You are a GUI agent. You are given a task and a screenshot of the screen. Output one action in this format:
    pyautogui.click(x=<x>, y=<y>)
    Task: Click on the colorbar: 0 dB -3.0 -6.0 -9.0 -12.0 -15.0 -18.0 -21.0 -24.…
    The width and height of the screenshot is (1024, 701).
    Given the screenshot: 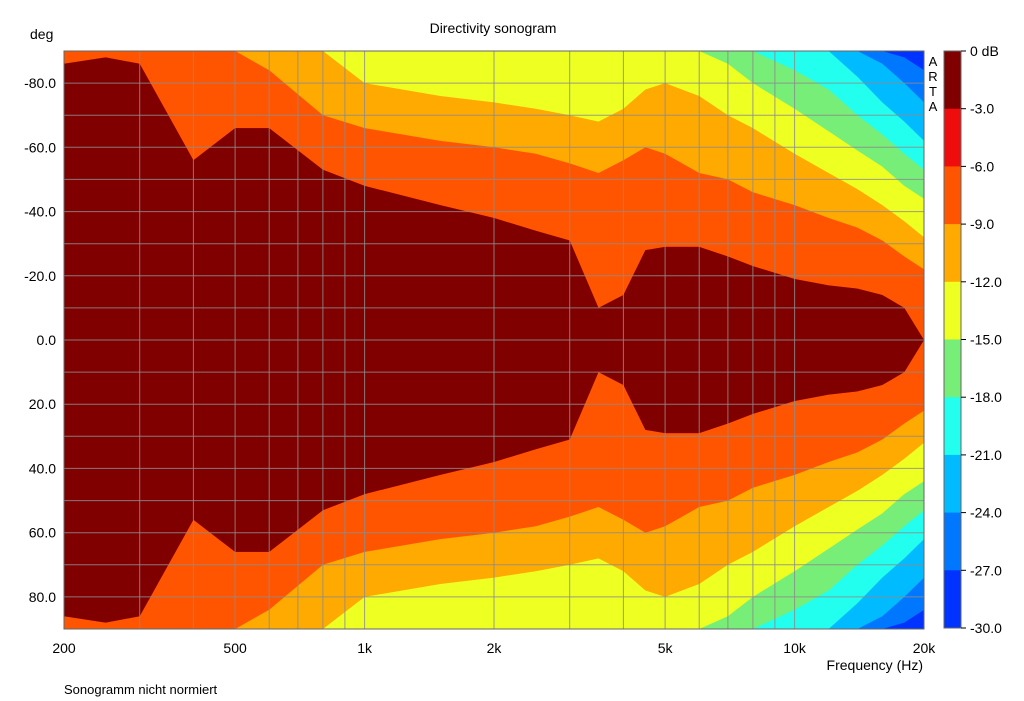 What is the action you would take?
    pyautogui.click(x=972, y=339)
    